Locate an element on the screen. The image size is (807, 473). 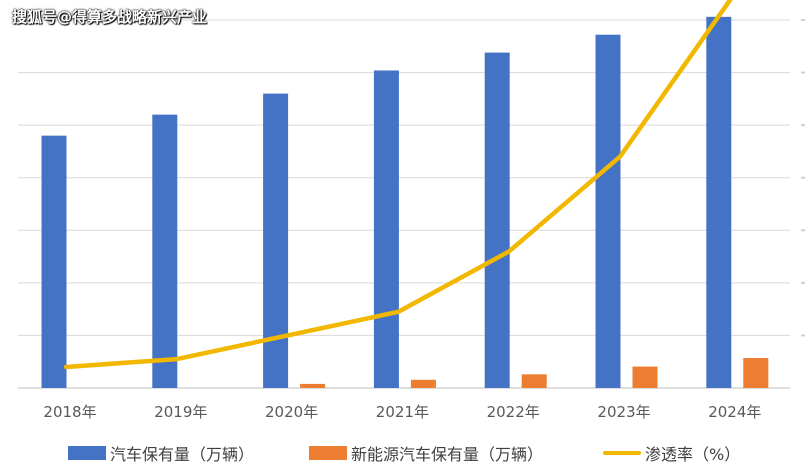
x-tick-label: 2021年 is located at coordinates (402, 412).